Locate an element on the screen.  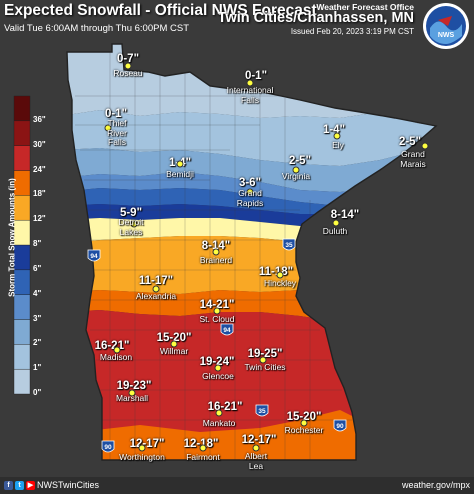
city-label: Grand Marais is located at coordinates (413, 159).